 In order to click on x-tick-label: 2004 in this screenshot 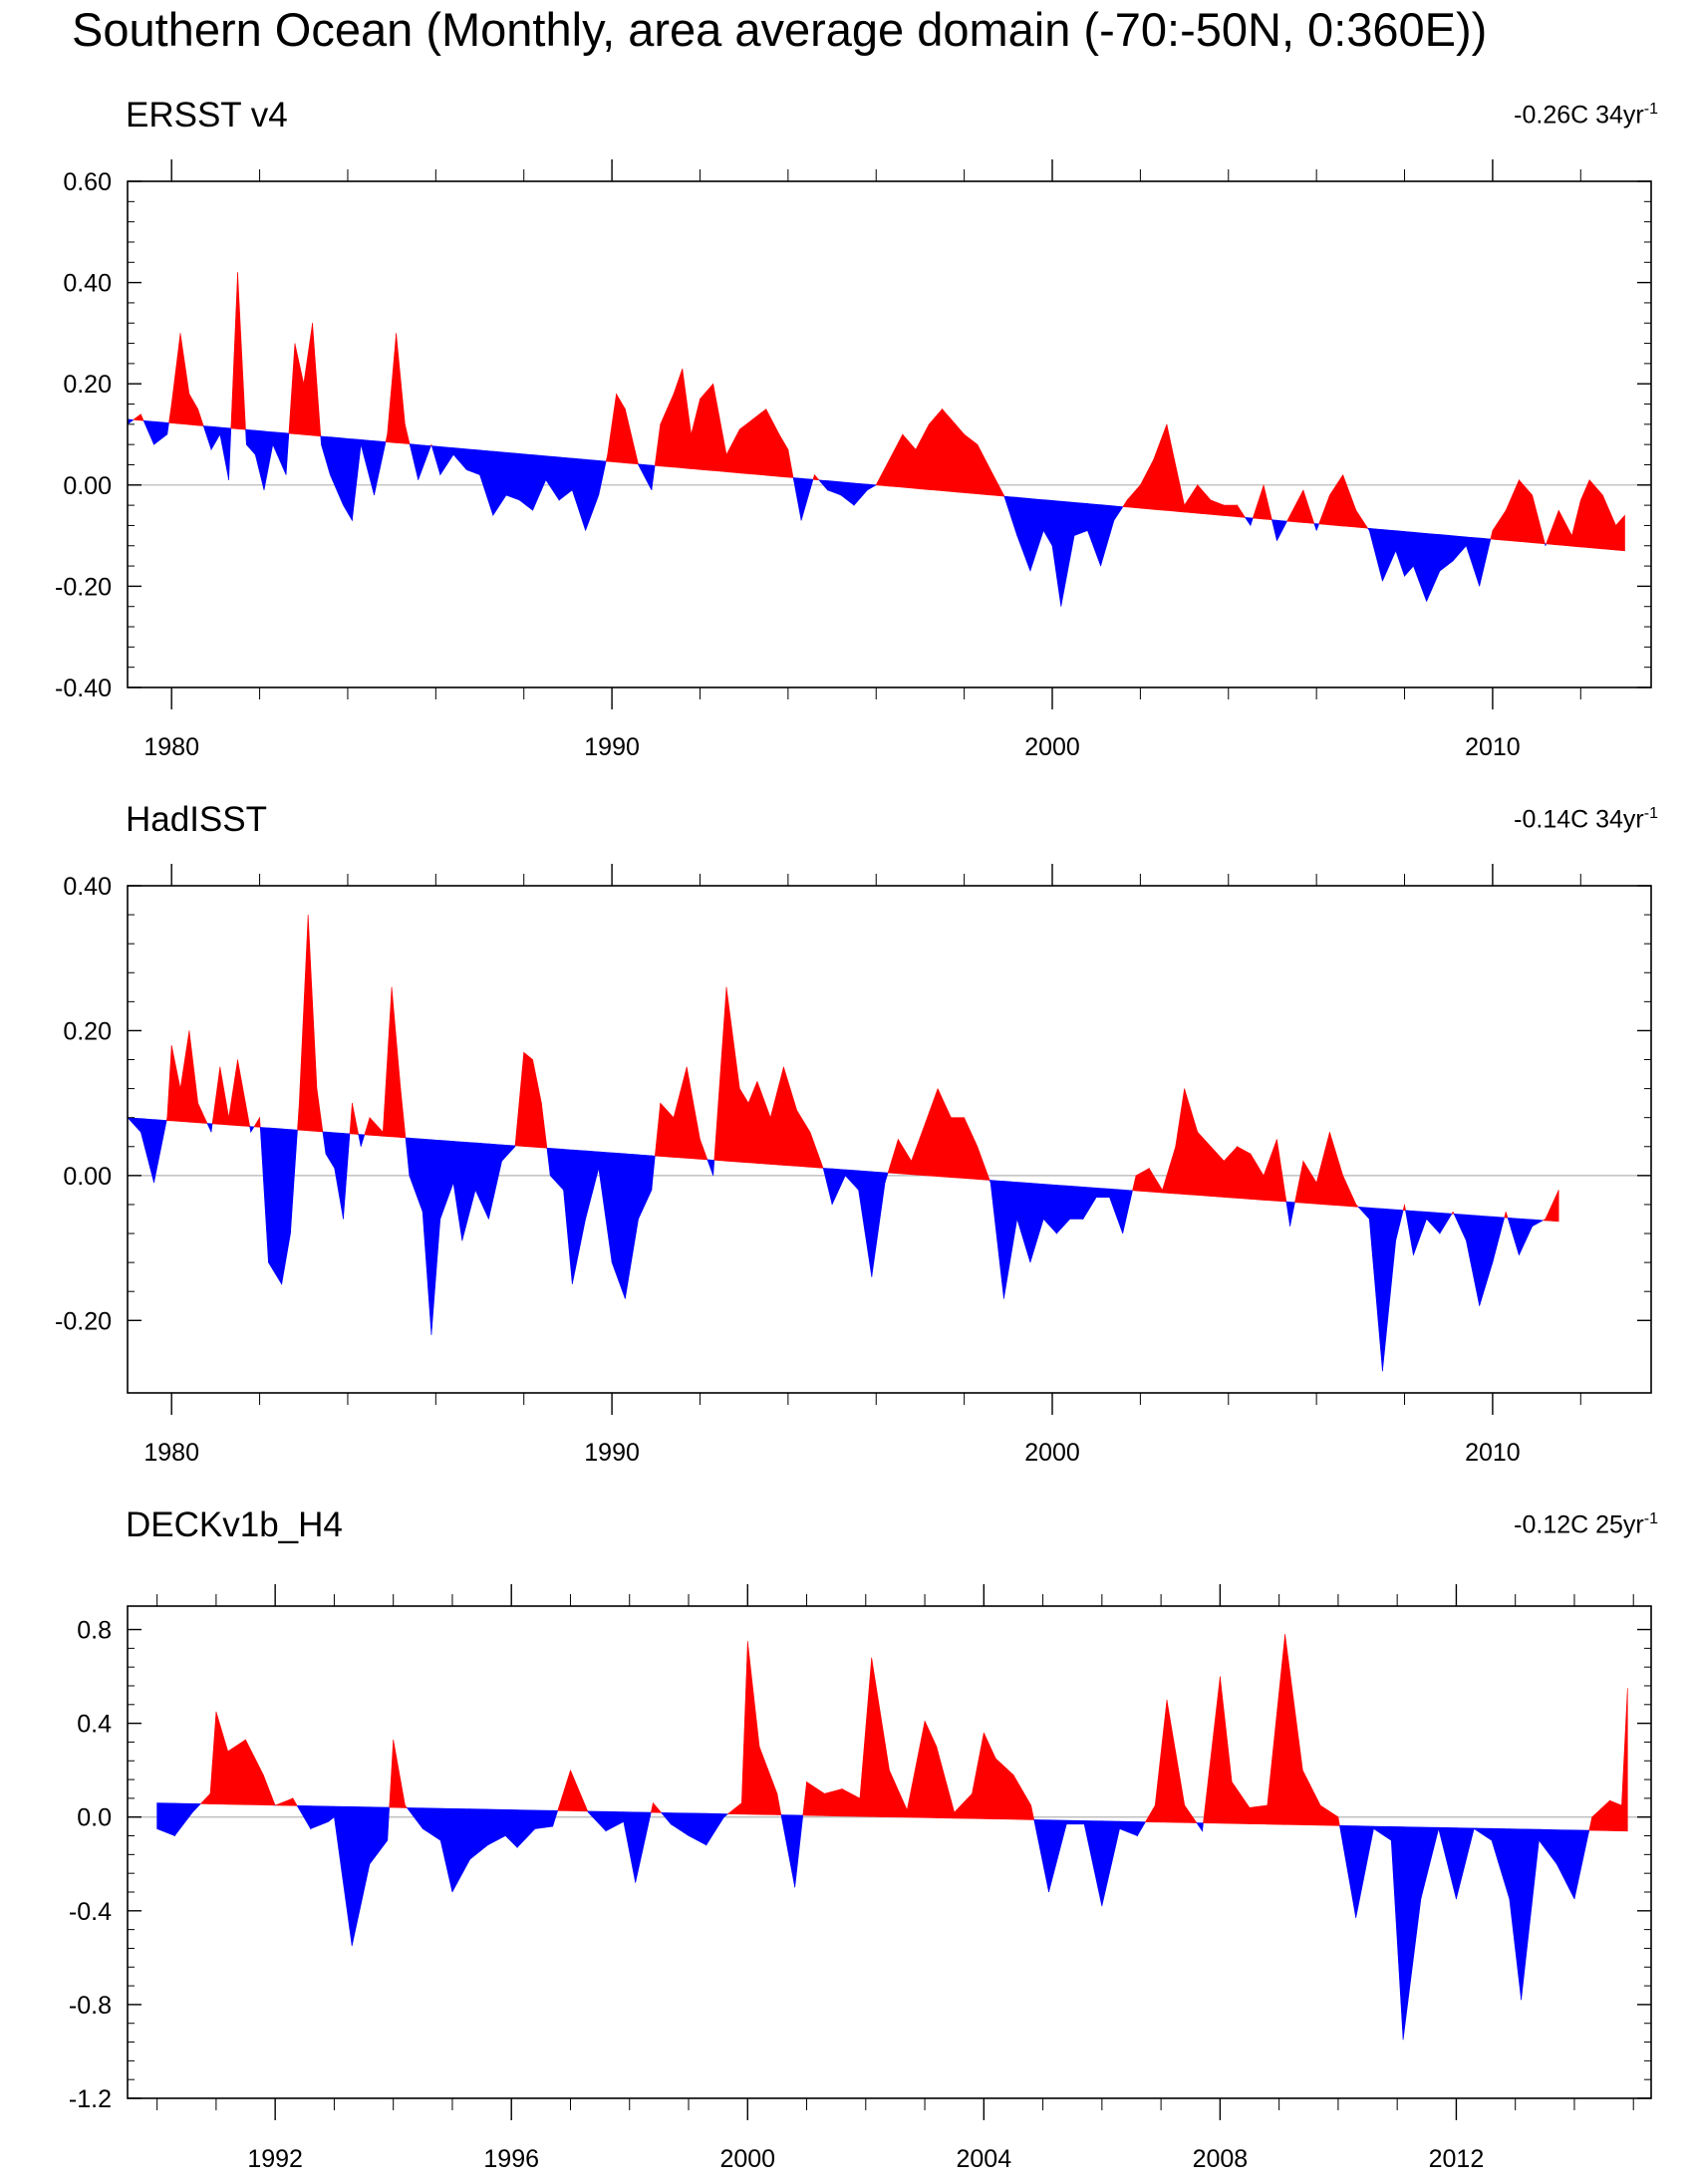, I will do `click(984, 2159)`.